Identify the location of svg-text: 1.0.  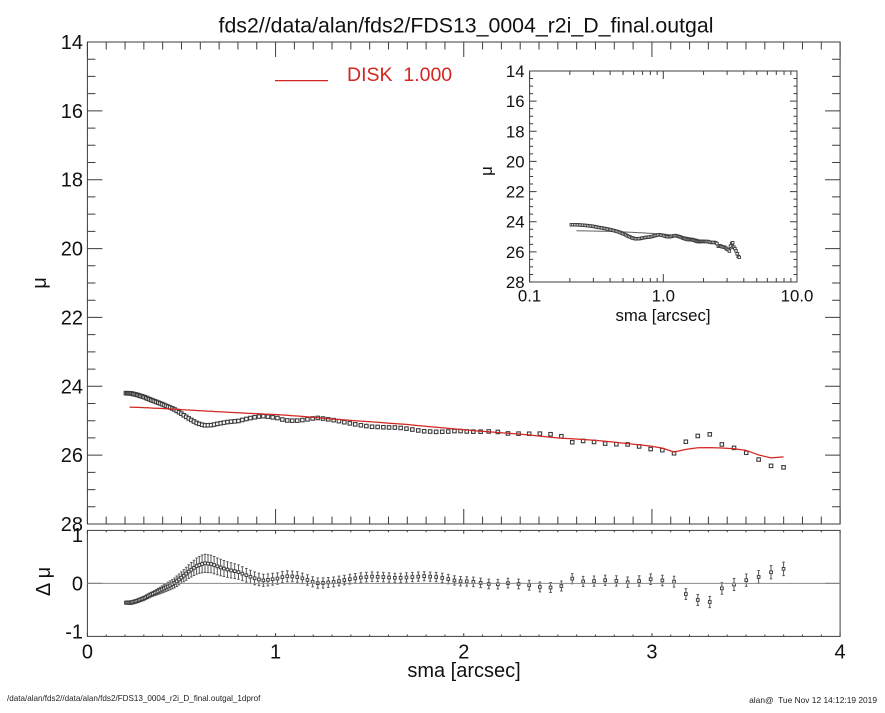
(663, 295).